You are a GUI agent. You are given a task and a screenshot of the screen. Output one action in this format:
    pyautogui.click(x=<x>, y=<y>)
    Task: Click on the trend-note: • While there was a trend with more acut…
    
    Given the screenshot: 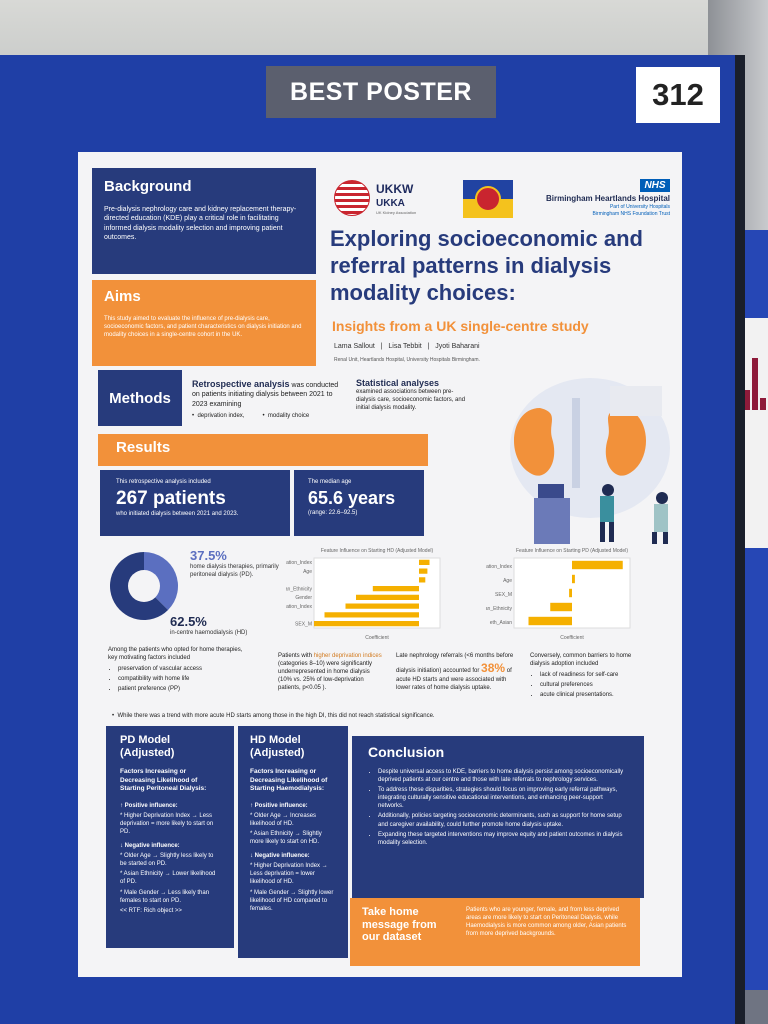 What is the action you would take?
    pyautogui.click(x=273, y=716)
    